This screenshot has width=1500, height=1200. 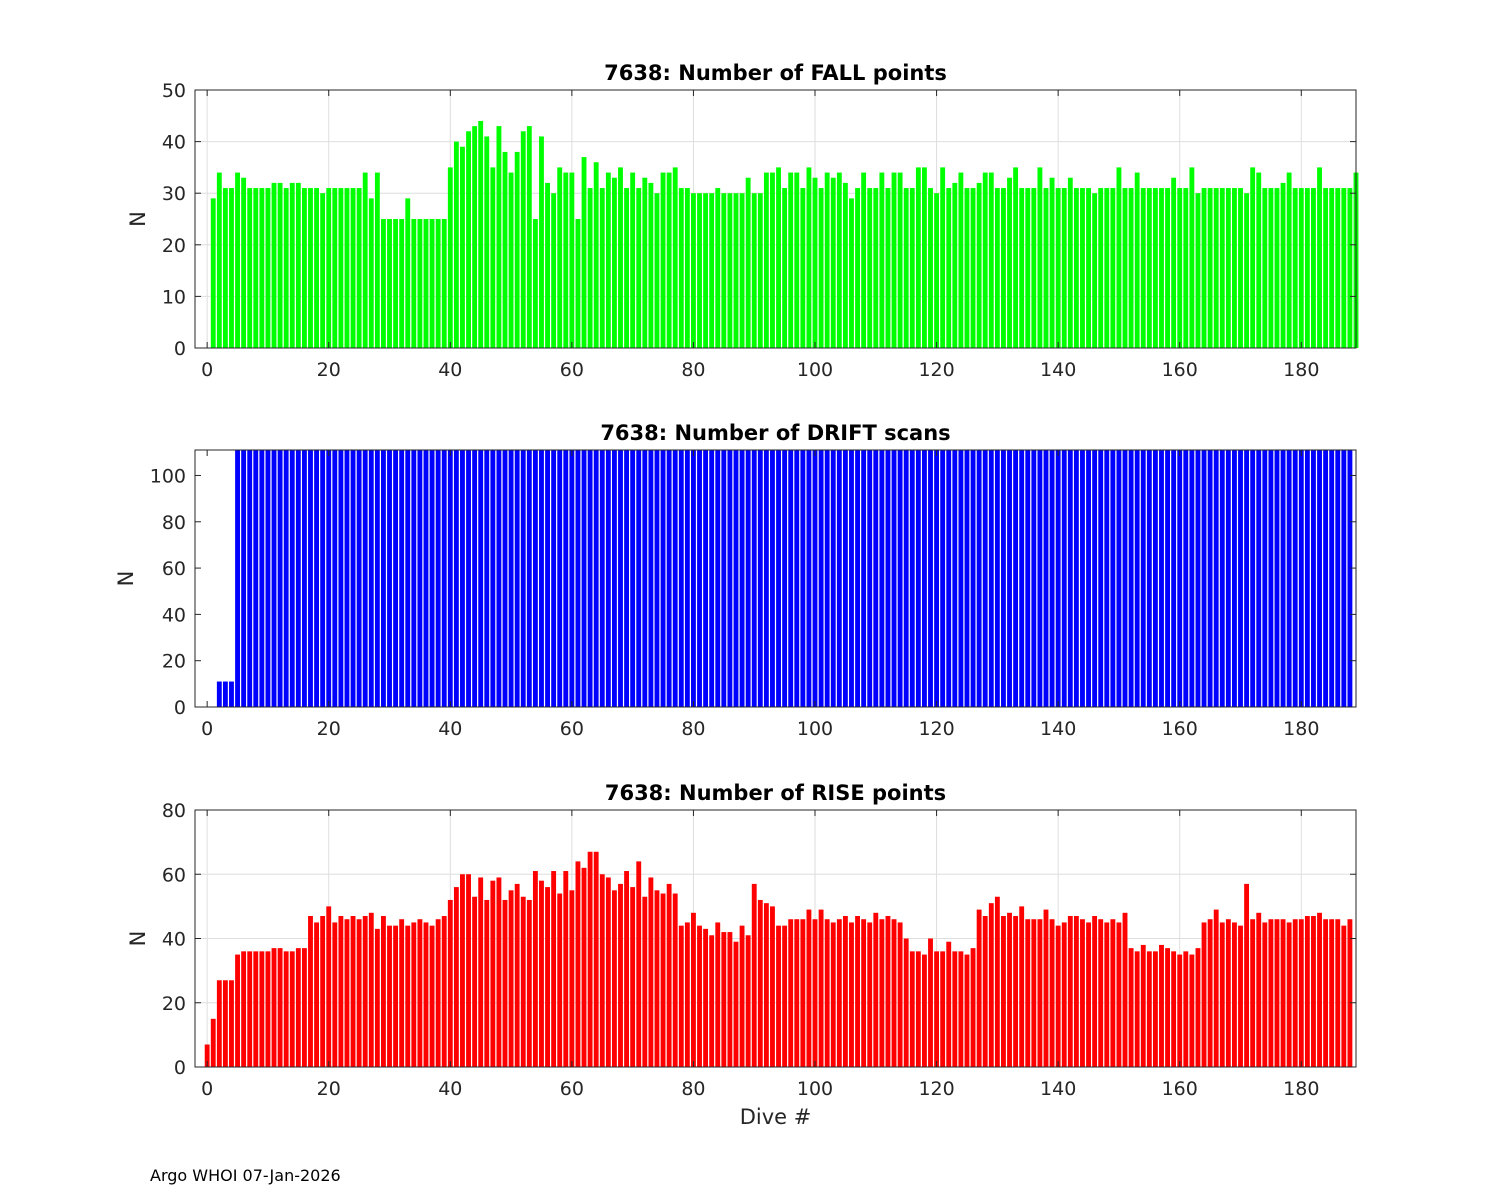 What do you see at coordinates (693, 370) in the screenshot?
I see `fall-xtick-label: 80` at bounding box center [693, 370].